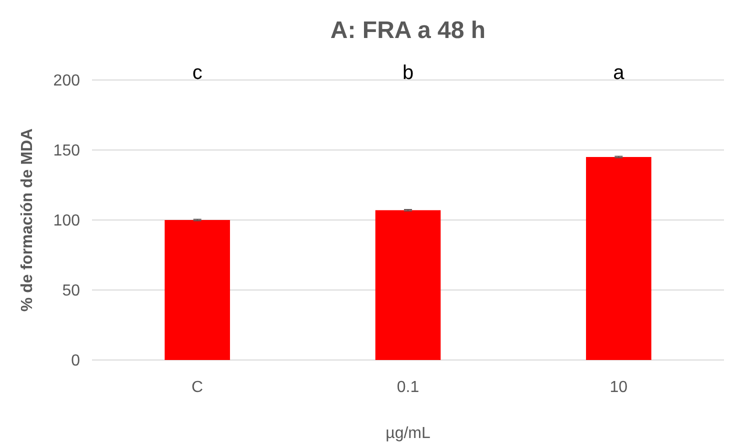 The width and height of the screenshot is (734, 446). I want to click on x-tick-label: 10, so click(619, 387).